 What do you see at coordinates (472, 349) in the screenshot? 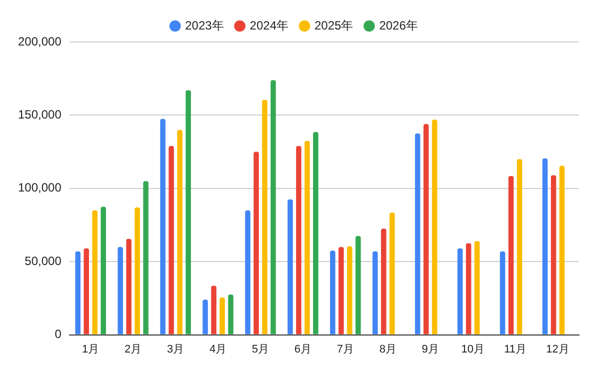
I see `x-tick-label: 10月` at bounding box center [472, 349].